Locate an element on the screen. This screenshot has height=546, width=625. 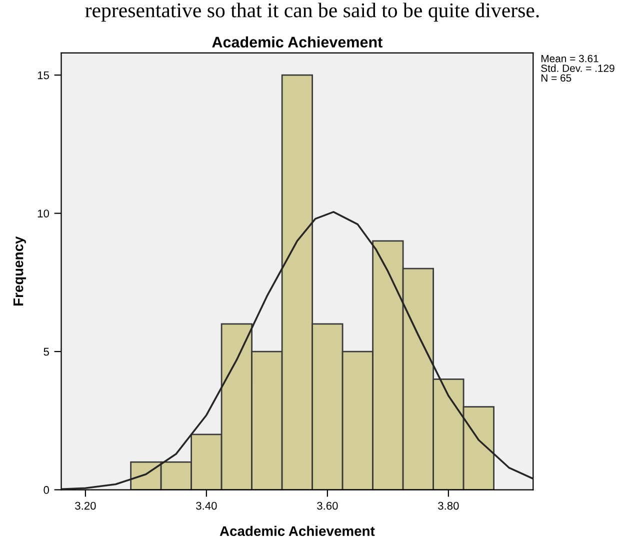
y-tick-label: 15 is located at coordinates (43, 75).